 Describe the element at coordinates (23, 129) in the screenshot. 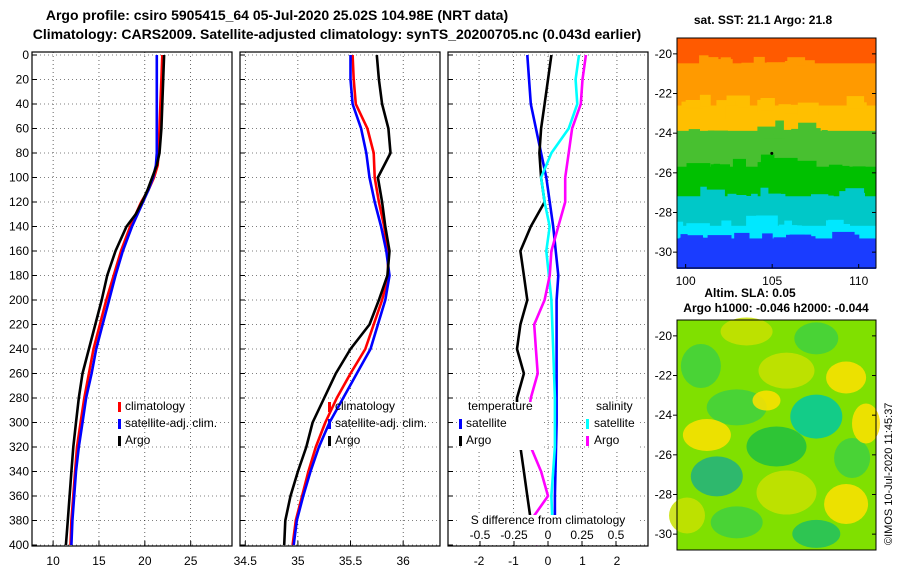

I see `depth-tick-label: 60` at that location.